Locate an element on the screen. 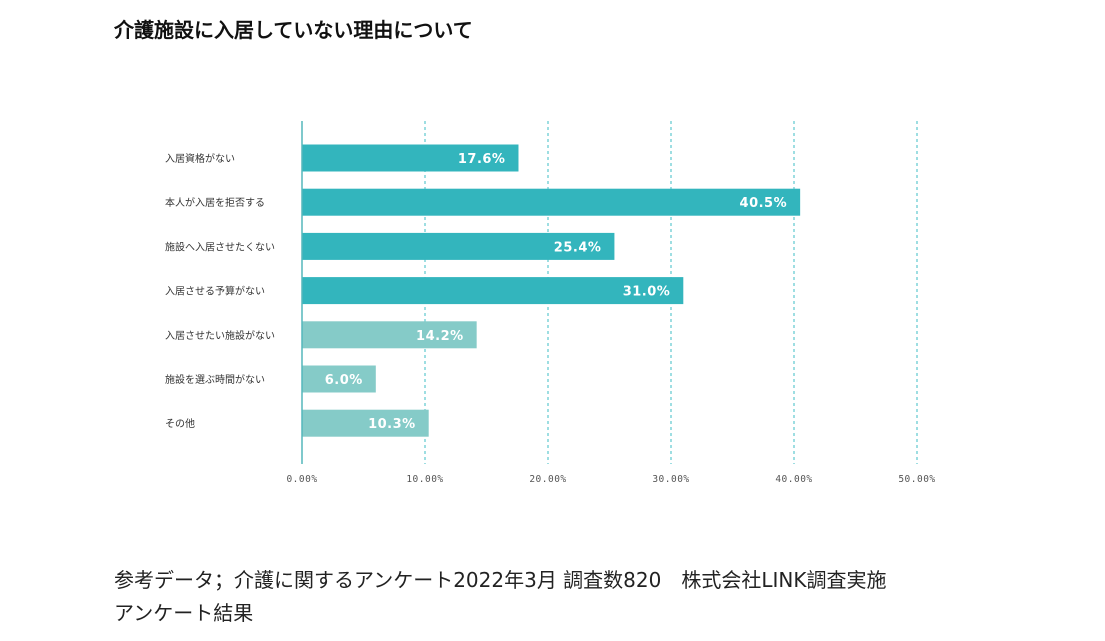 Image resolution: width=1105 pixels, height=641 pixels. x-tick-label: 20.00% is located at coordinates (547, 479).